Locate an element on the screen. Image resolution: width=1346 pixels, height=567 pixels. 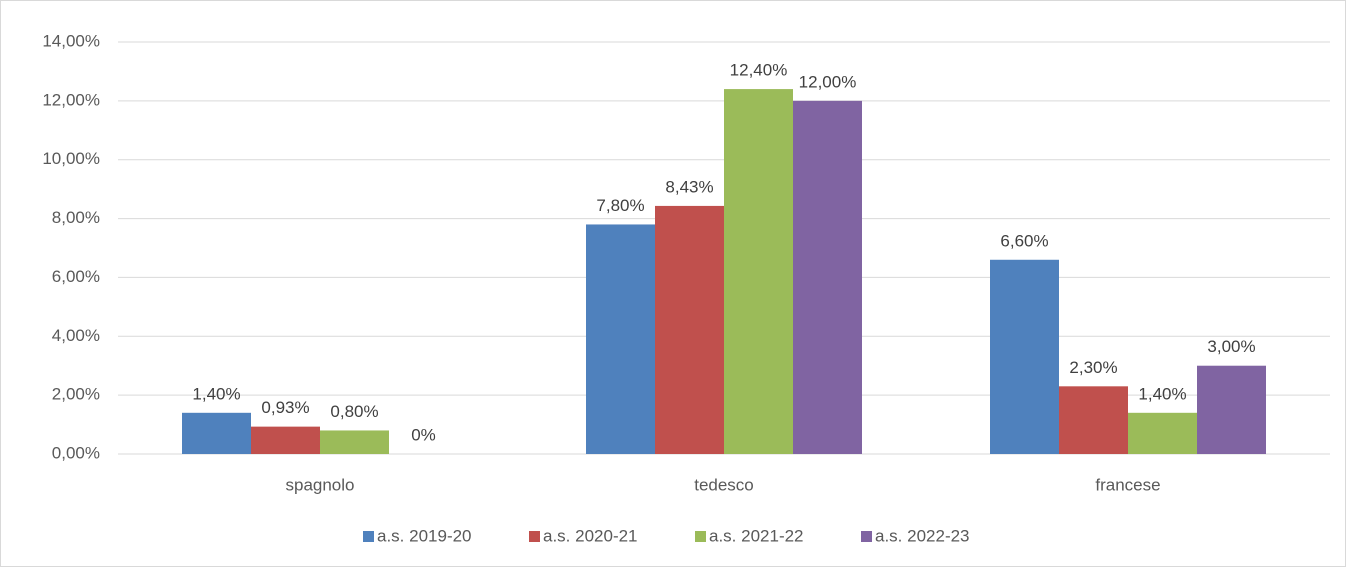
data-label: 3,00% is located at coordinates (1231, 346).